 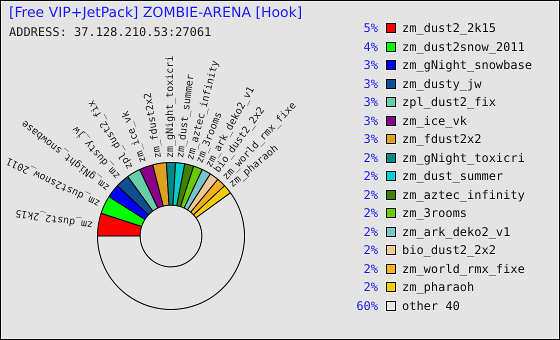 I want to click on chart-subtitle: ADDRESS: 37.128.210.53:27061, so click(x=110, y=32).